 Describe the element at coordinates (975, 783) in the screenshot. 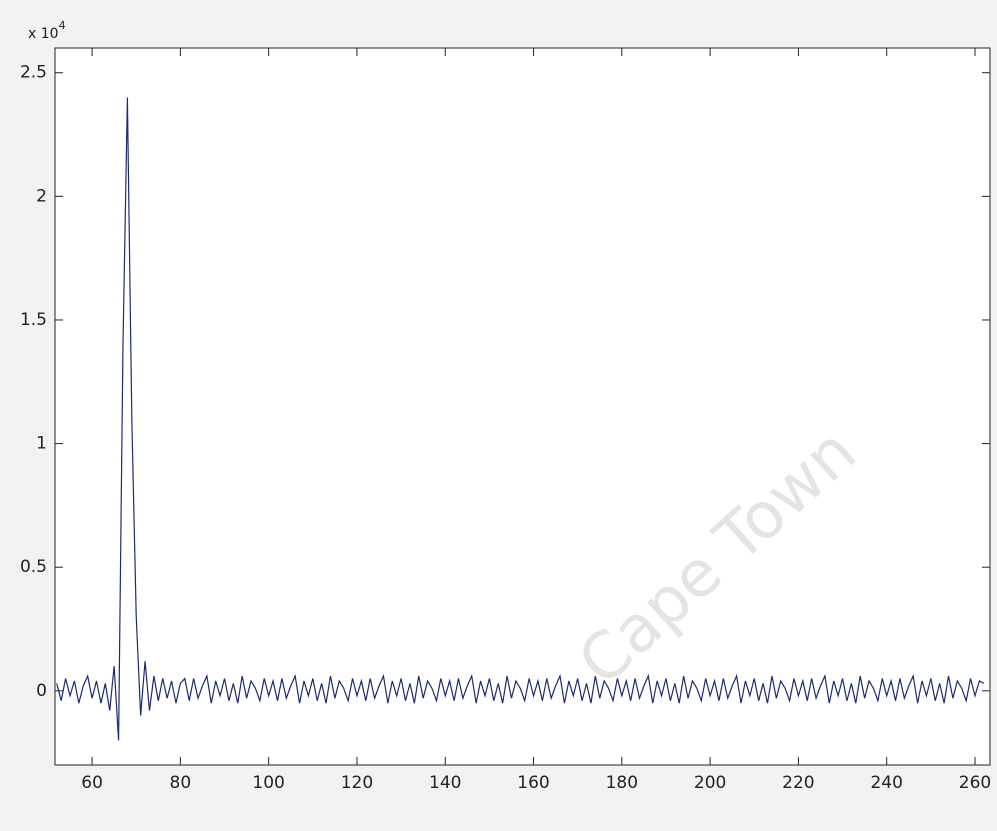

I see `x-tick-label: 260` at that location.